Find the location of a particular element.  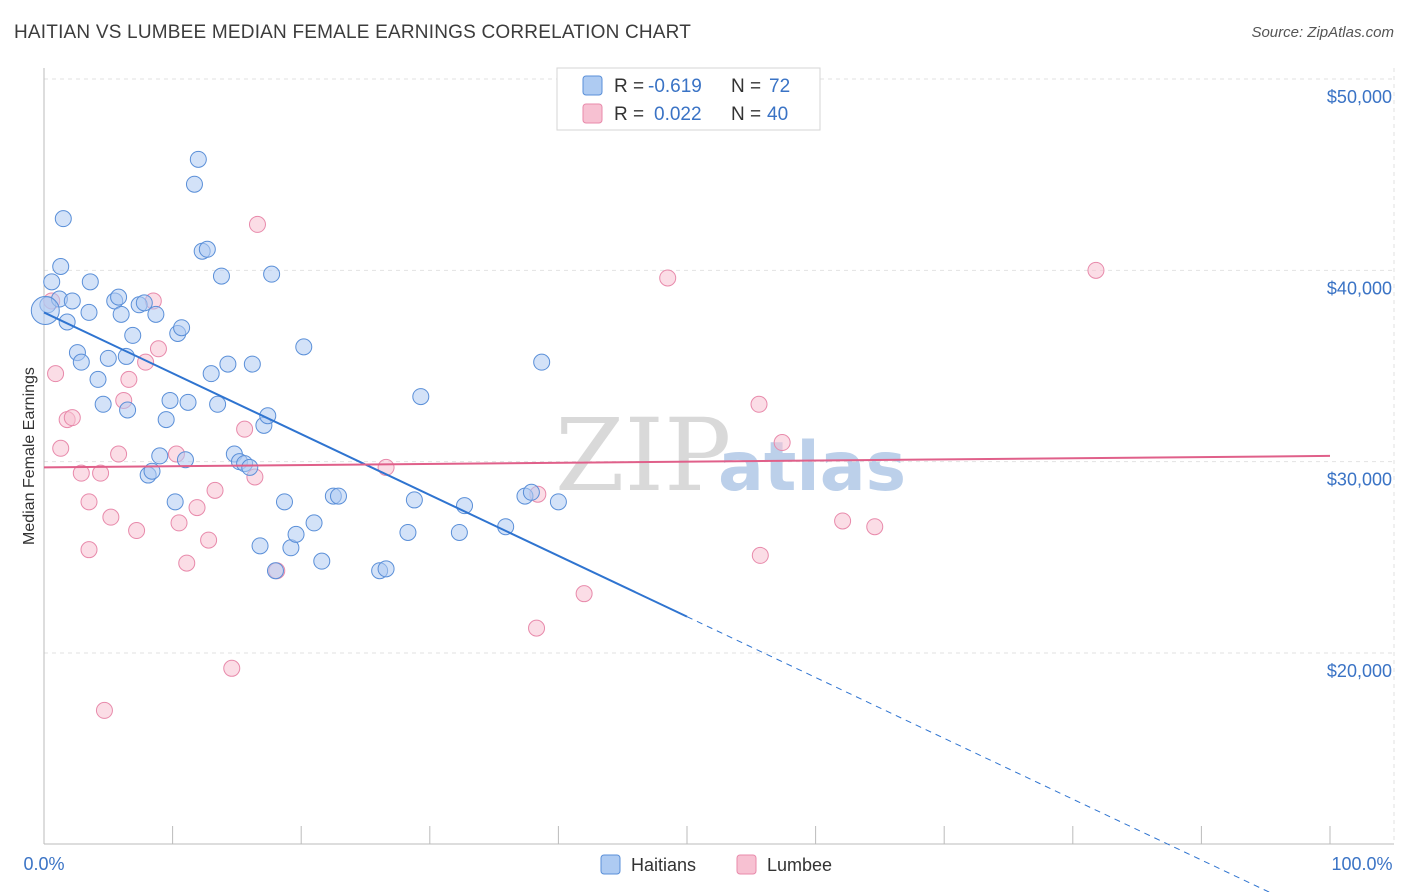

y-tick-labels: $20,000 $30,000 $40,000 $50,000 is located at coordinates (1359, 384).